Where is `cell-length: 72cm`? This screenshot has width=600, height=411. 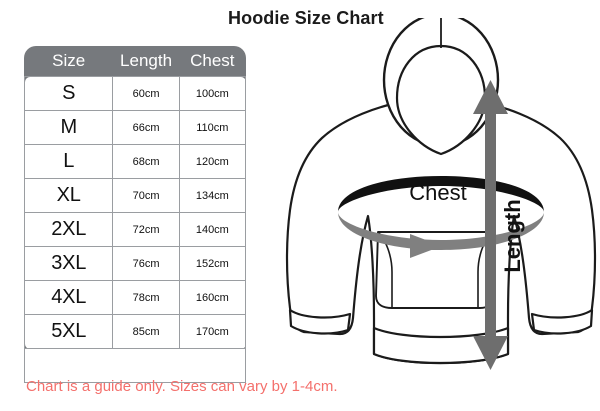
cell-length: 72cm is located at coordinates (146, 229).